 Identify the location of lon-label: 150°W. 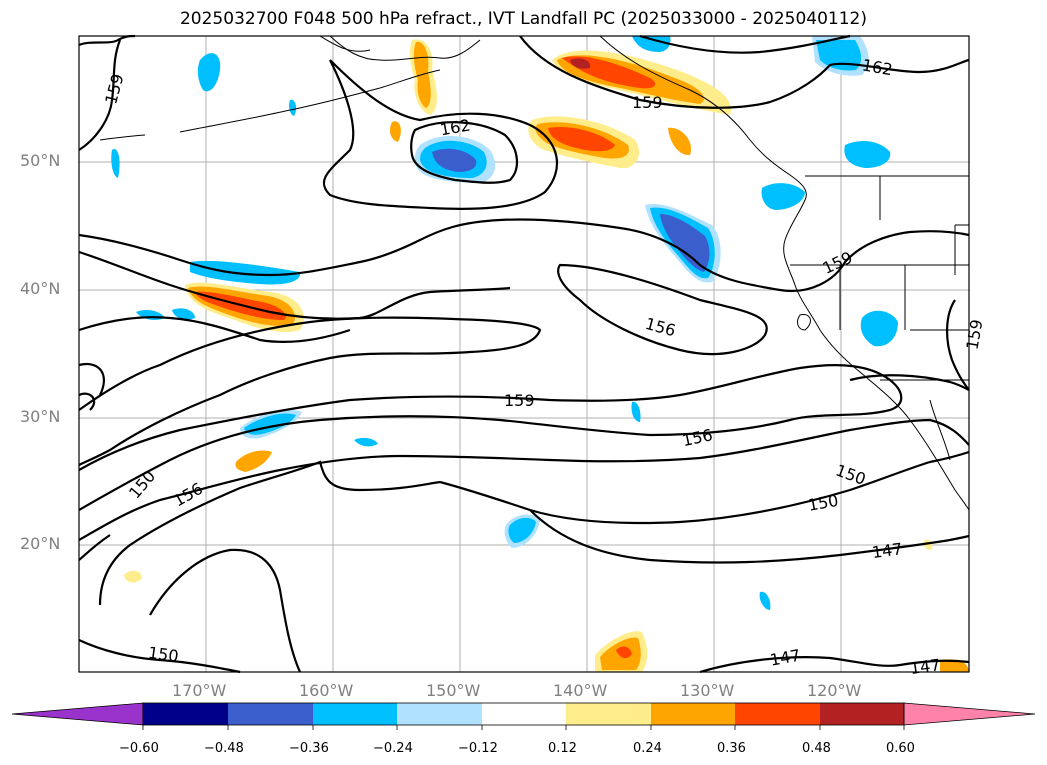
(453, 690).